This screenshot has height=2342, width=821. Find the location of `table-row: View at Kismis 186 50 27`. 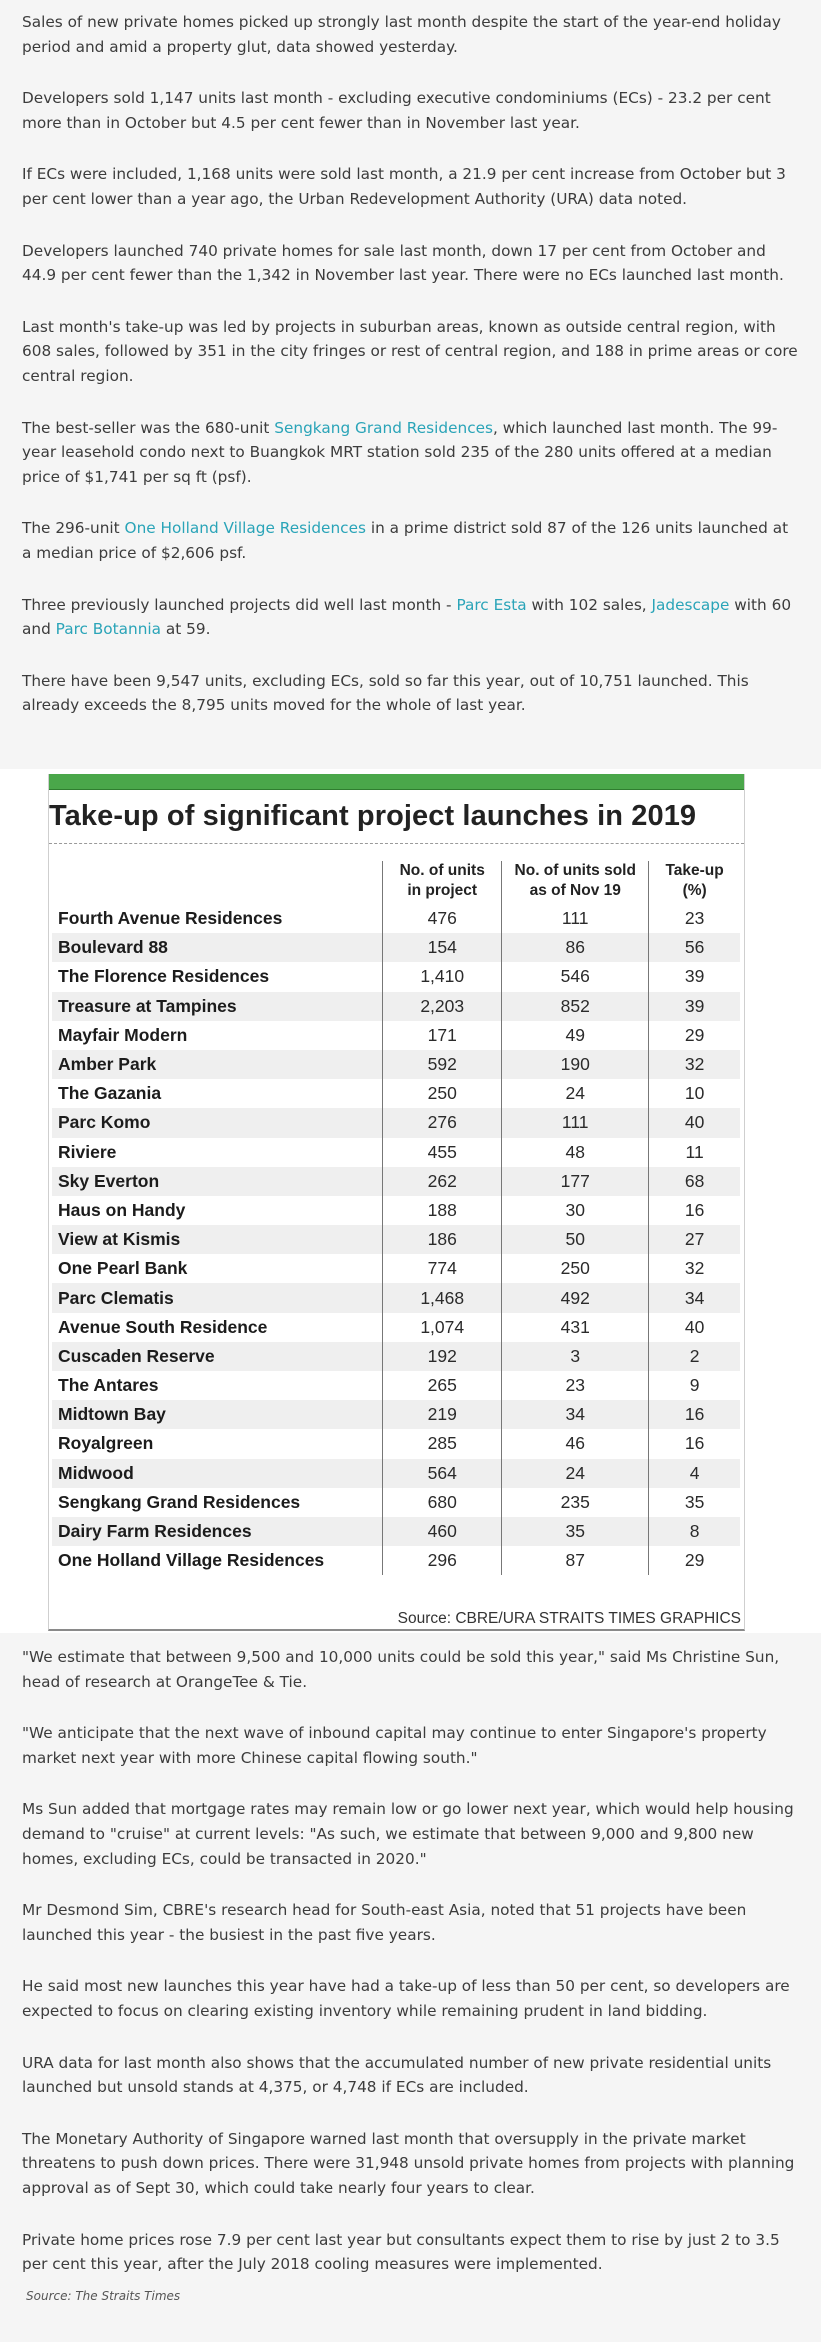

table-row: View at Kismis 186 50 27 is located at coordinates (396, 1240).